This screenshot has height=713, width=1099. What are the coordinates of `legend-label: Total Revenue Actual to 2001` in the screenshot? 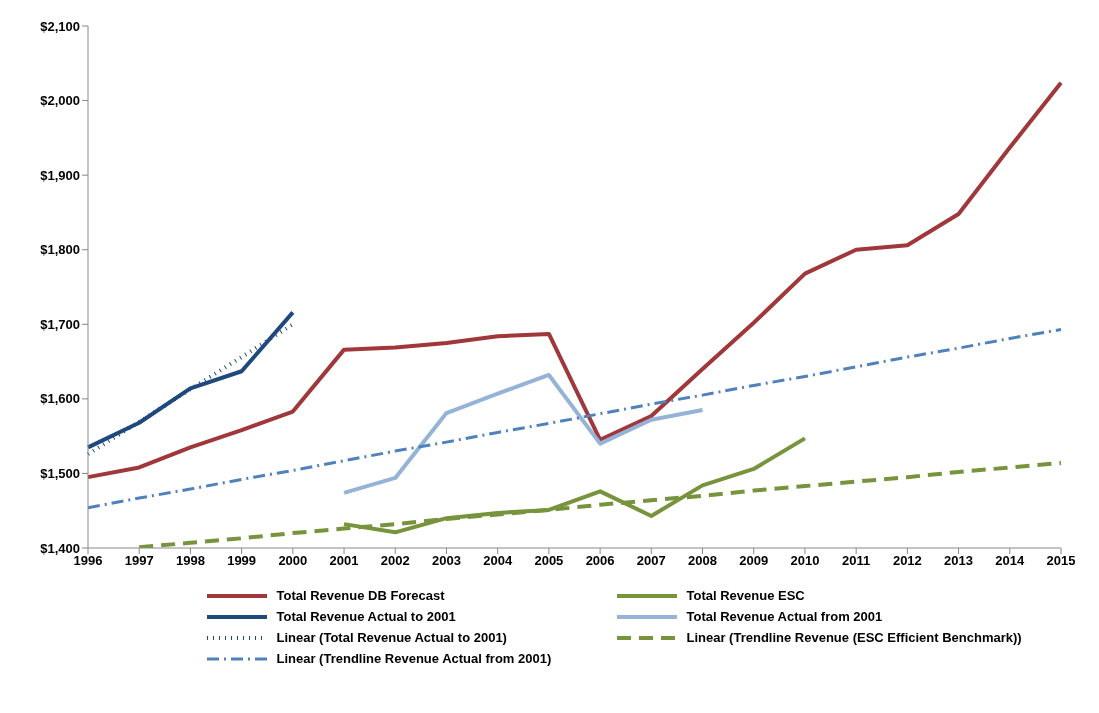 It's located at (366, 616).